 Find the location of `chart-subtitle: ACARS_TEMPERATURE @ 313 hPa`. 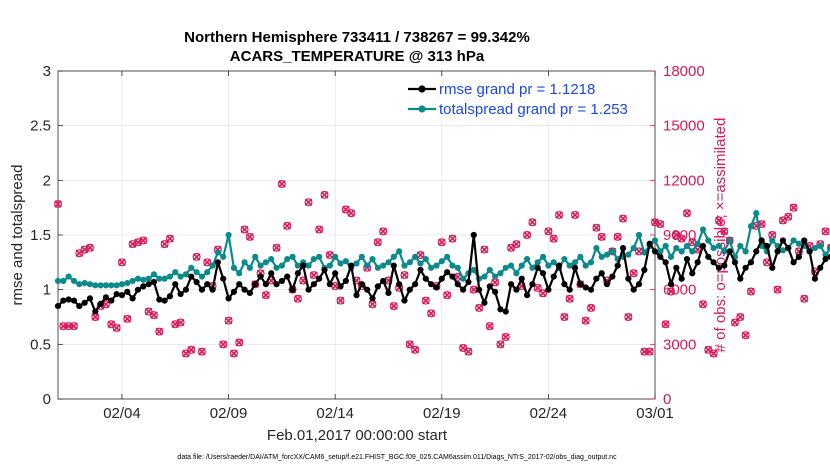

chart-subtitle: ACARS_TEMPERATURE @ 313 hPa is located at coordinates (357, 56).